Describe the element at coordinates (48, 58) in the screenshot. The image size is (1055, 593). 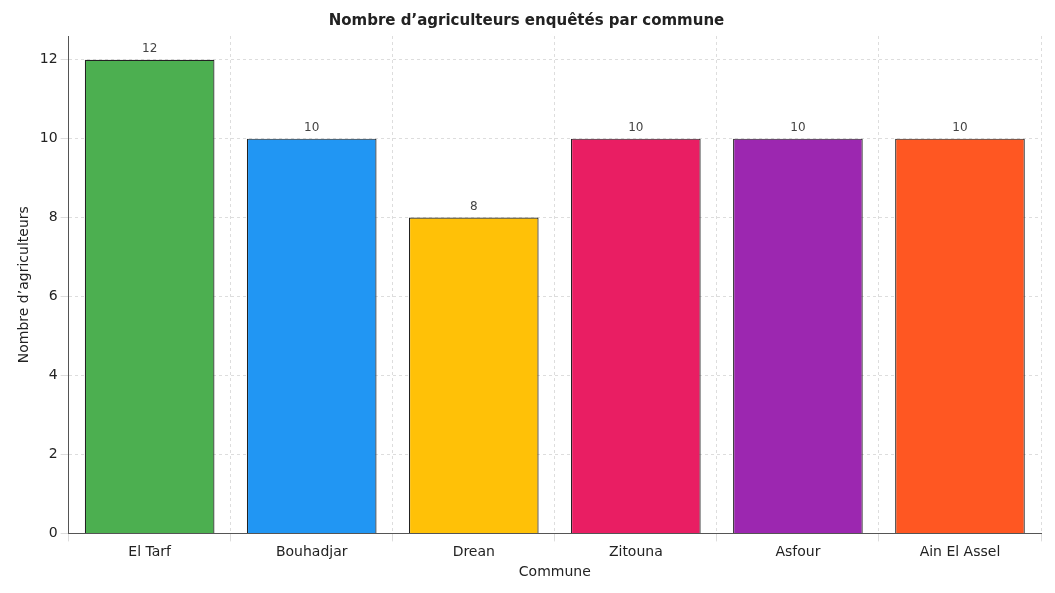
I see `y-tick-label: 12` at that location.